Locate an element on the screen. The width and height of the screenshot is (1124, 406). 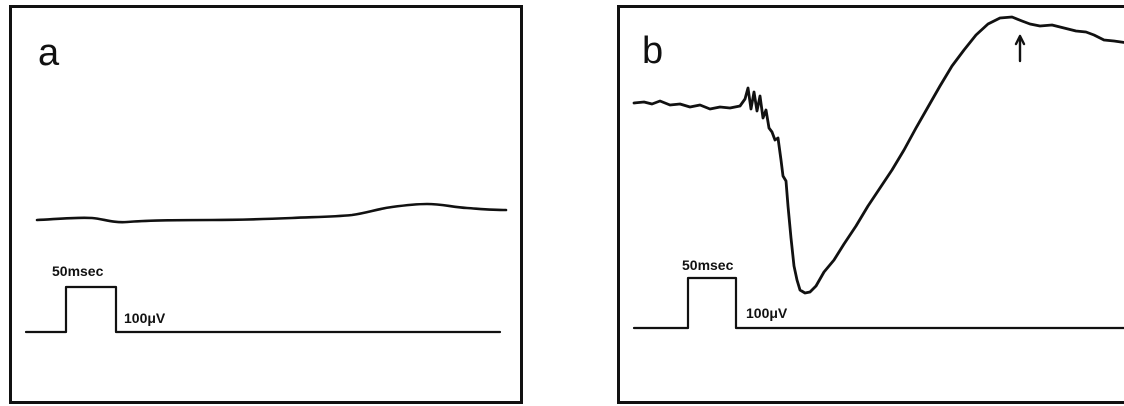
response-trace-a is located at coordinates (271, 213).